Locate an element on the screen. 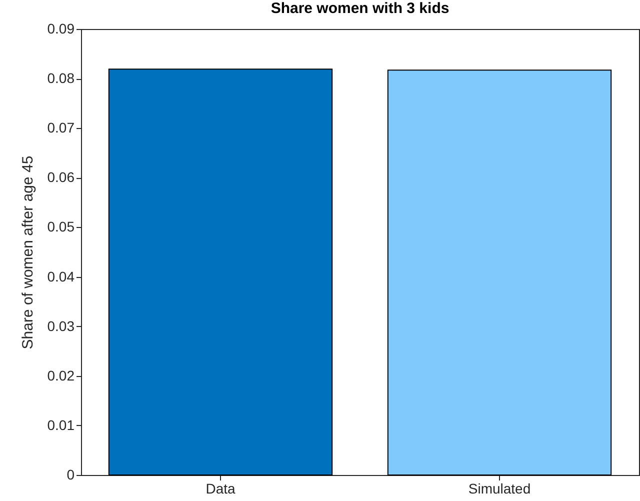 This screenshot has height=501, width=640. y-tick-label: 0.05 is located at coordinates (61, 226).